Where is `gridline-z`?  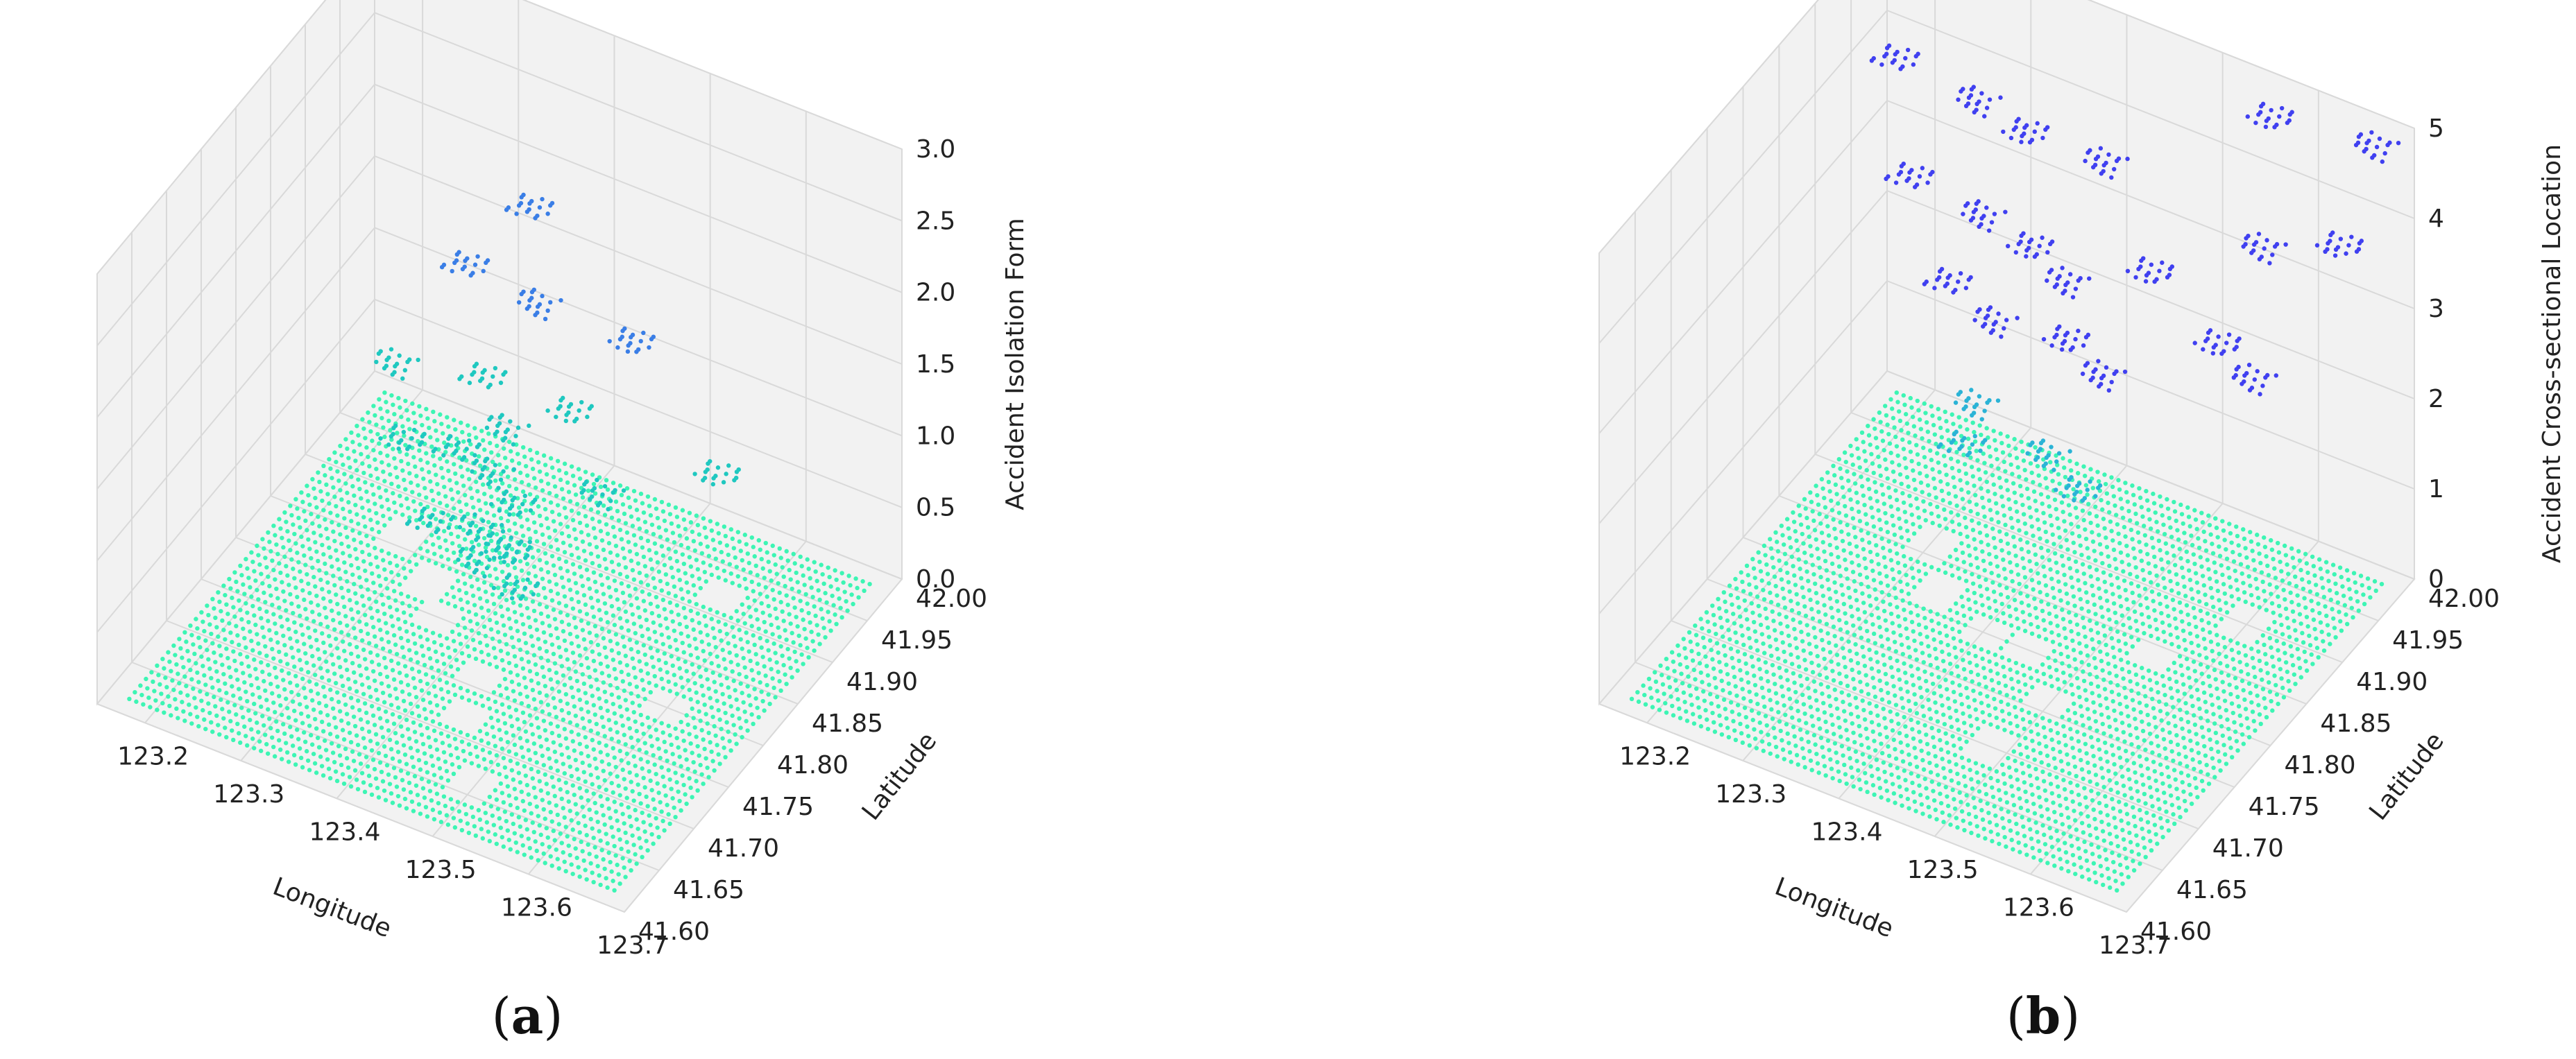 gridline-z is located at coordinates (235, 322).